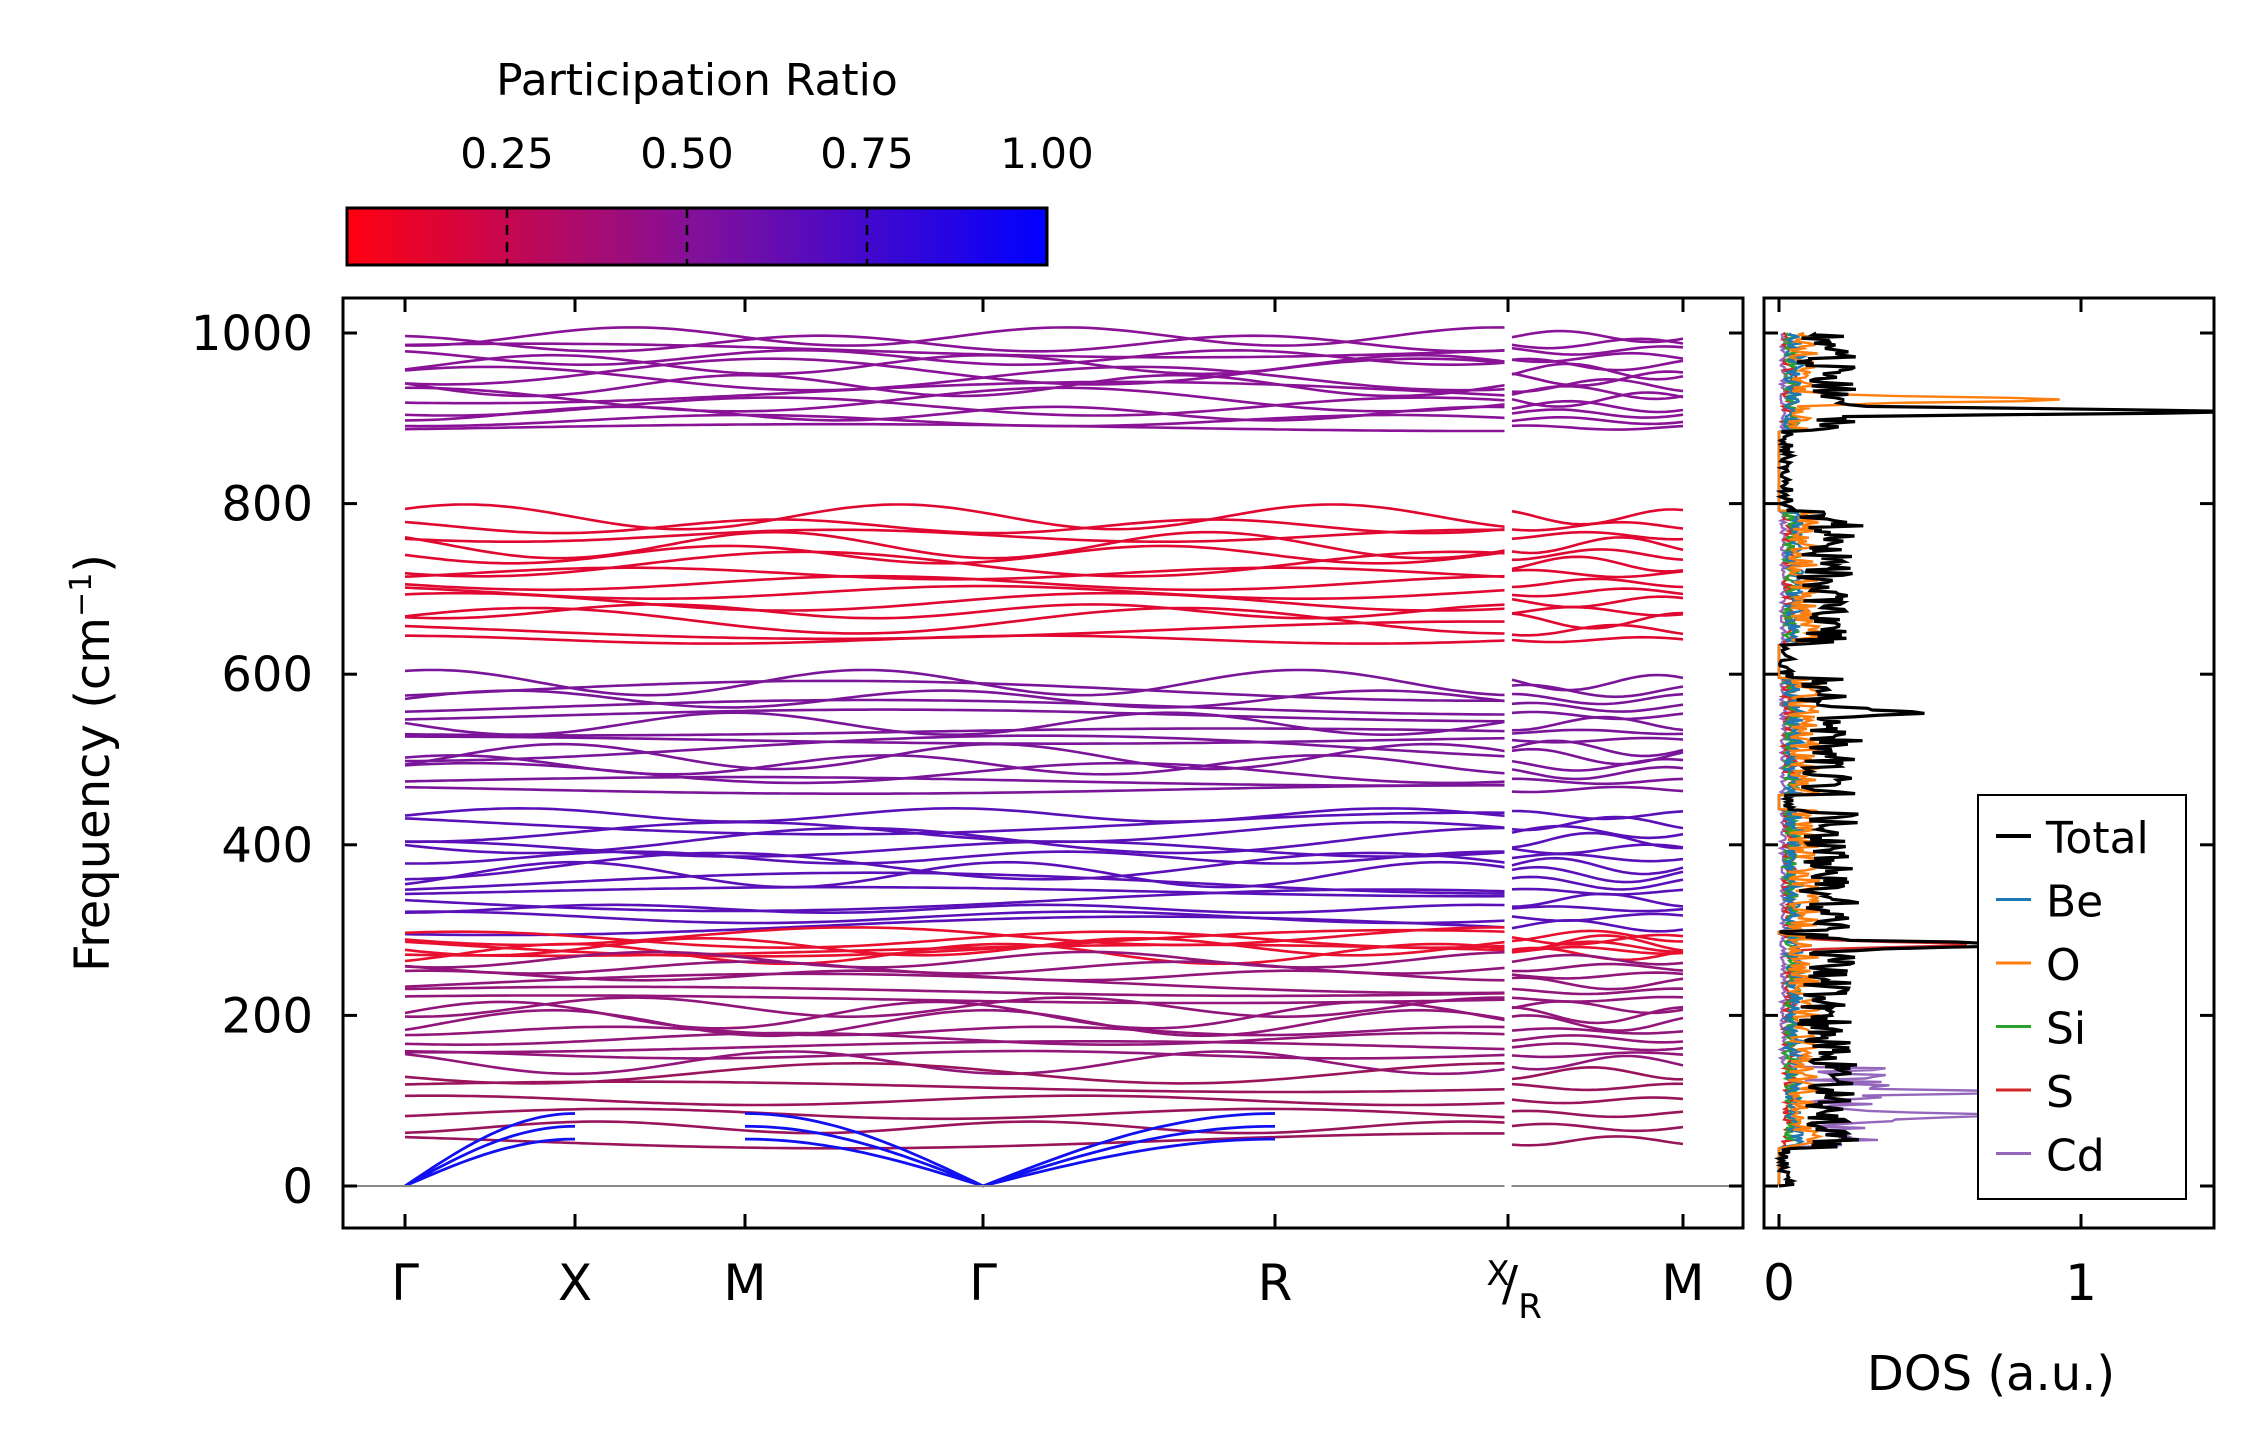 This screenshot has width=2259, height=1455. I want to click on legend-label: Si, so click(2066, 1029).